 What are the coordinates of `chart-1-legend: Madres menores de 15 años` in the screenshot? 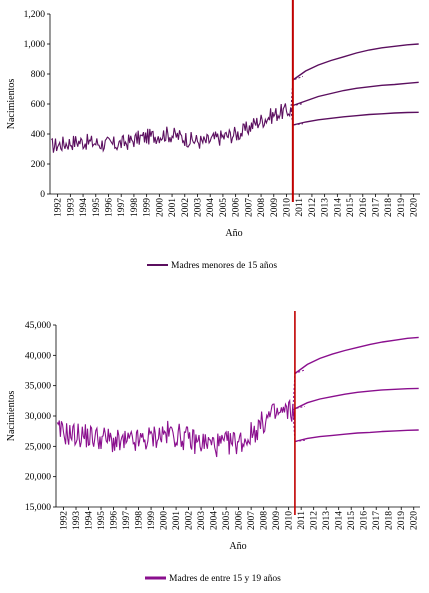 It's located at (212, 266).